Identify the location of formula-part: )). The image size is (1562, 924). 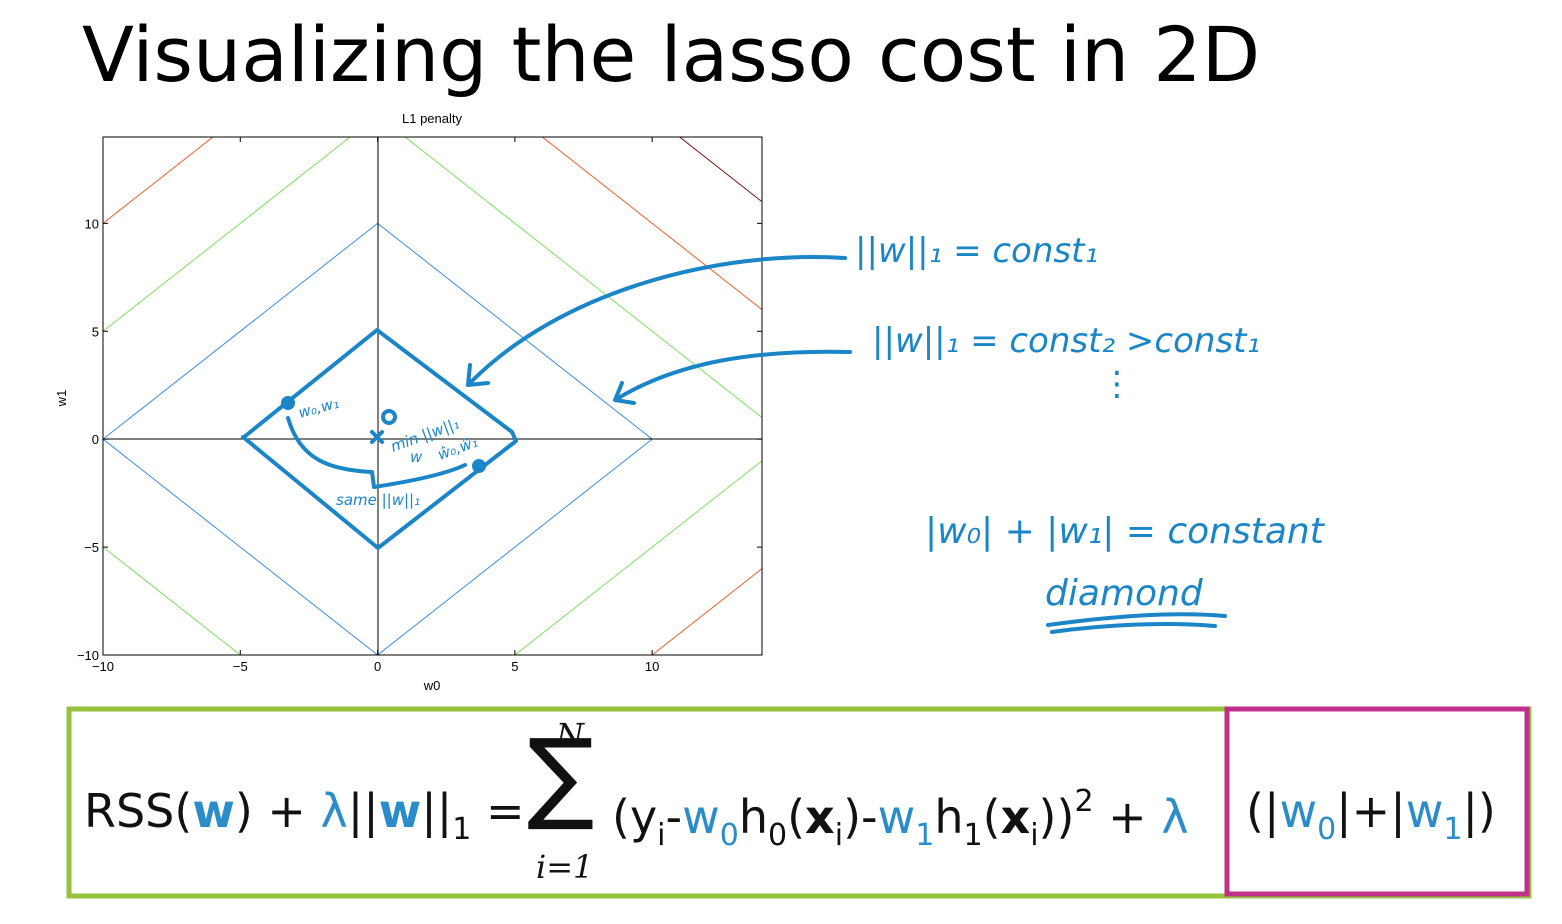
(1056, 817).